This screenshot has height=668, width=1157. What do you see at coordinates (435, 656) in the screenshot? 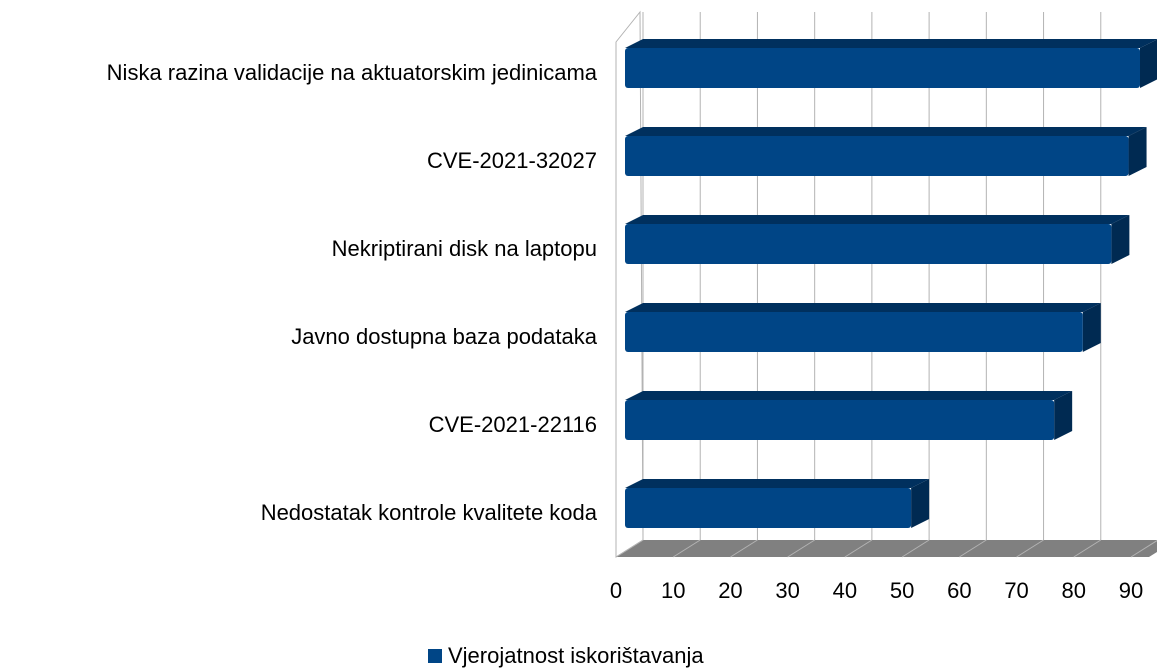
I see `legend-swatch` at bounding box center [435, 656].